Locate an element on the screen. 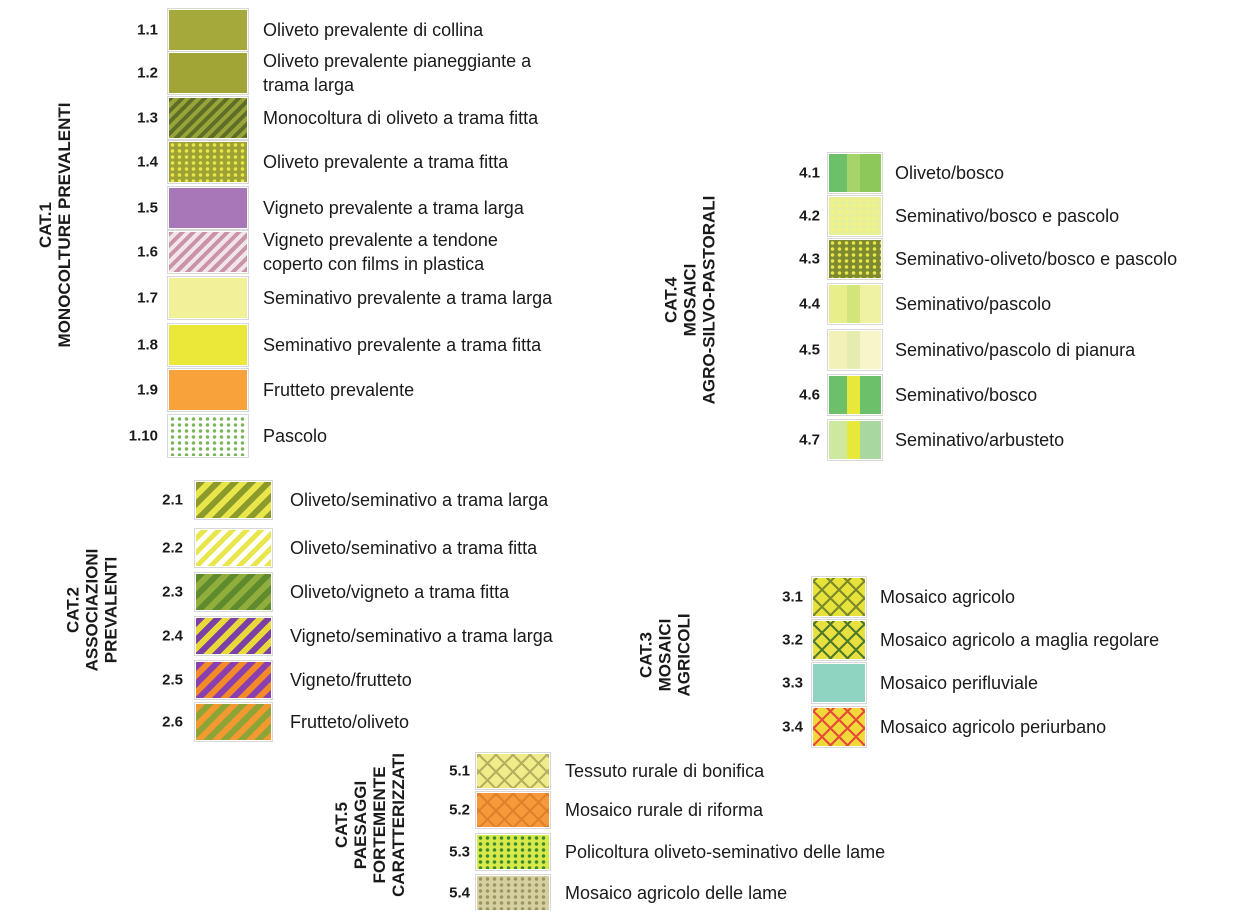 Image resolution: width=1247 pixels, height=911 pixels. item-label: Vigneto prevalente a trama larga is located at coordinates (393, 208).